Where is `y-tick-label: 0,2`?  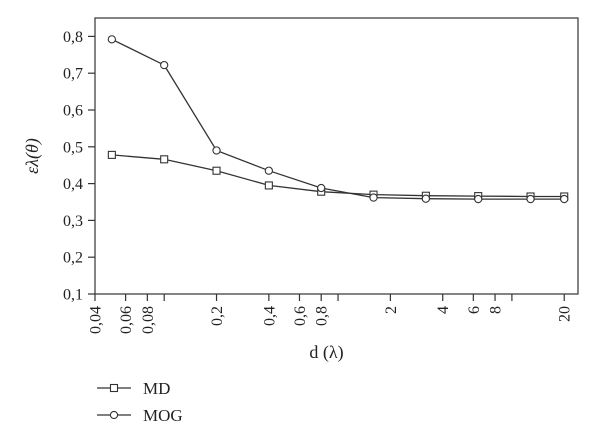
y-tick-label: 0,2 is located at coordinates (73, 258).